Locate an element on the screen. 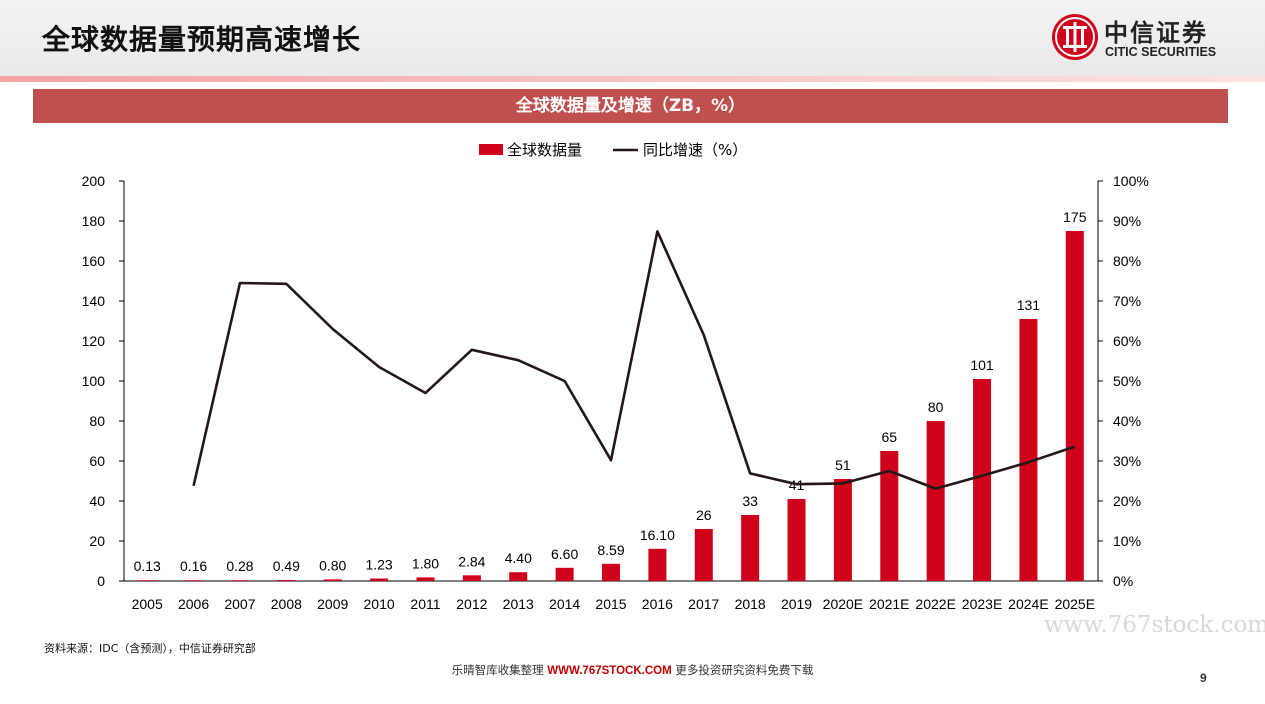  left-tick-label: 60 is located at coordinates (97, 461).